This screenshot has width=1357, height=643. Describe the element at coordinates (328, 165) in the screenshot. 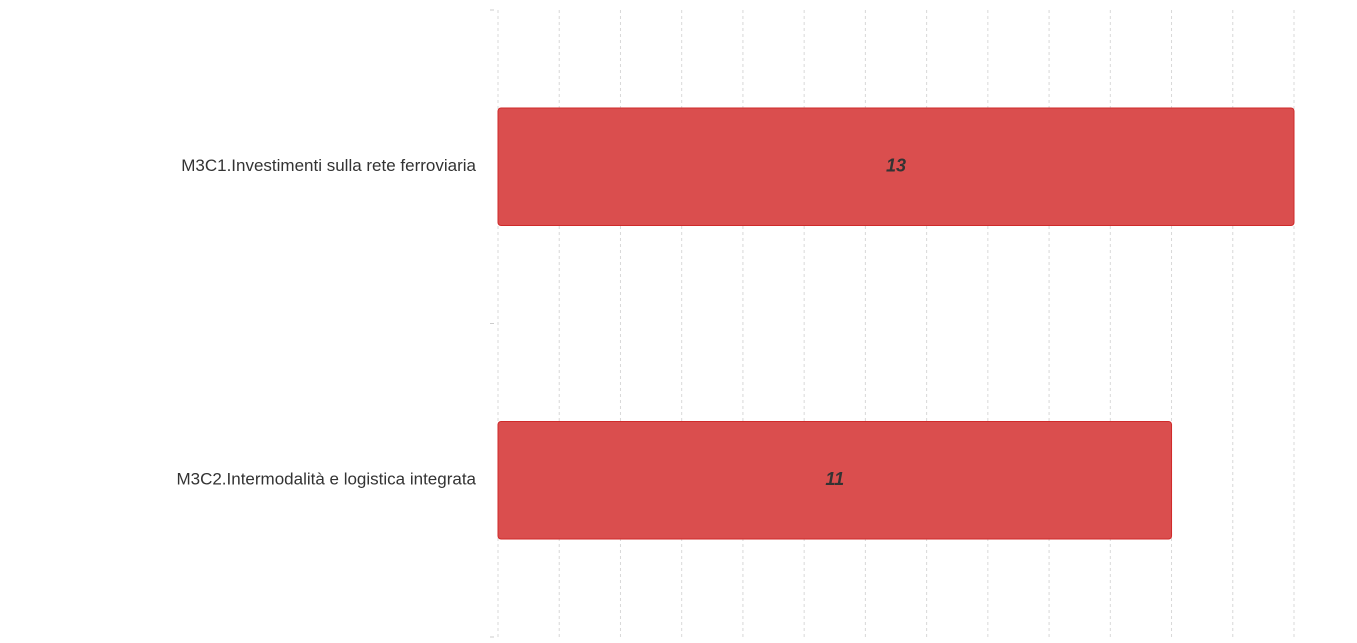

I see `y-tick-label: M3C1.Investimenti sulla rete ferroviaria` at that location.